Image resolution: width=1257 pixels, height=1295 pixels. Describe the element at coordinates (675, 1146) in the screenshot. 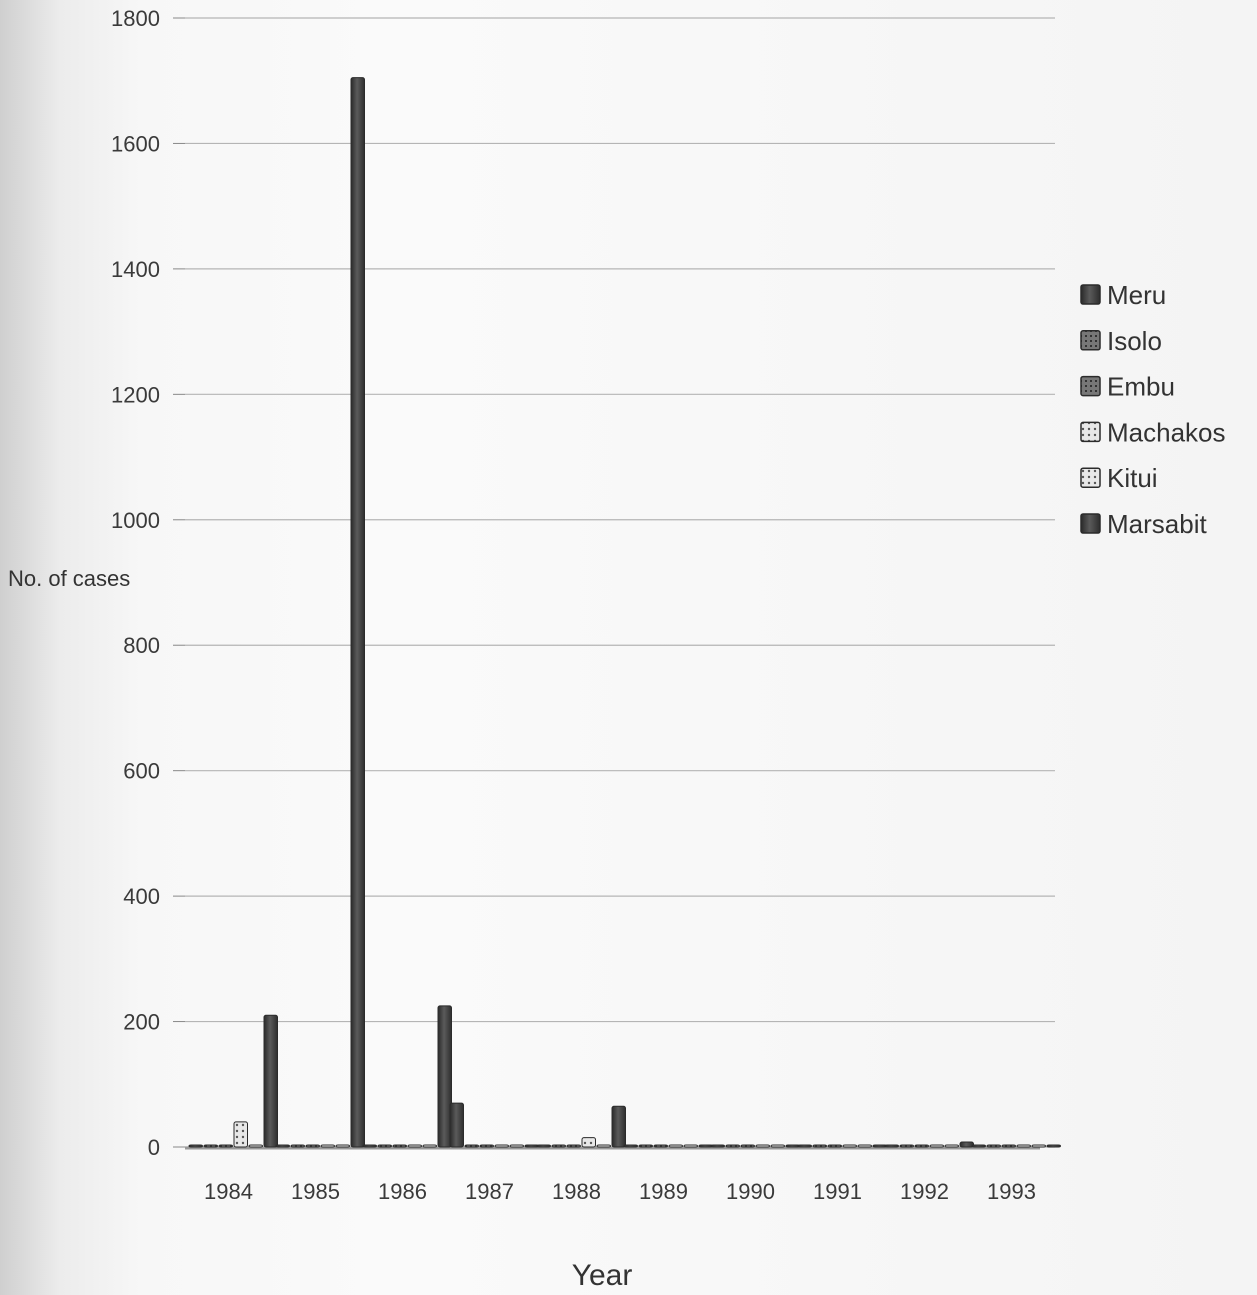

I see `bar-machakos-1989` at that location.